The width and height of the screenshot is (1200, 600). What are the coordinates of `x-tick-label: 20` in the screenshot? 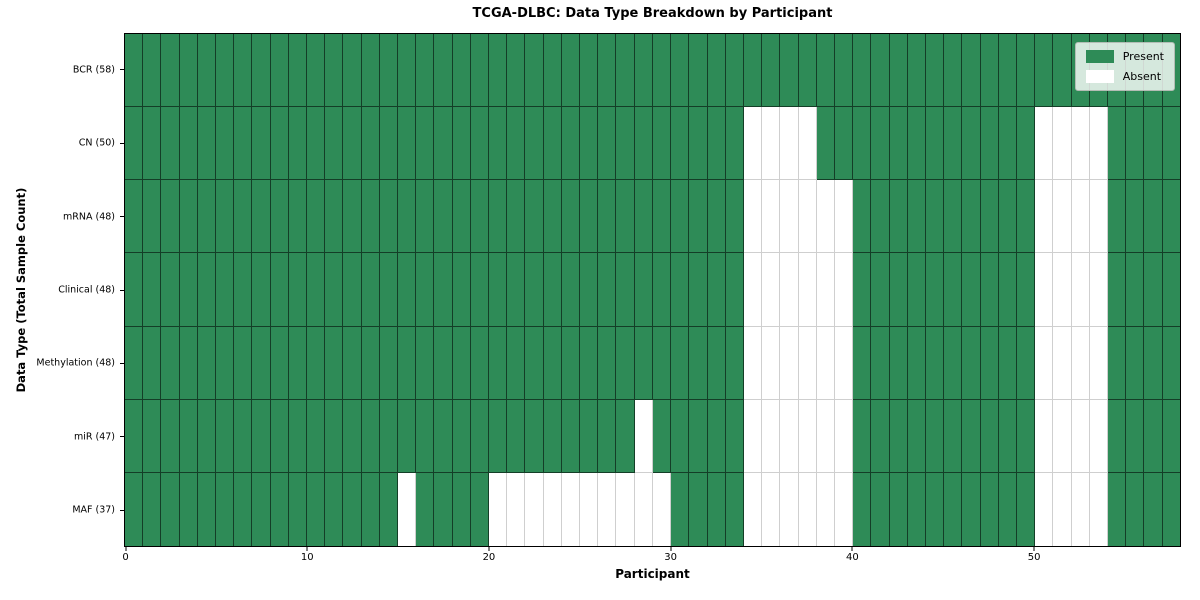 It's located at (489, 557).